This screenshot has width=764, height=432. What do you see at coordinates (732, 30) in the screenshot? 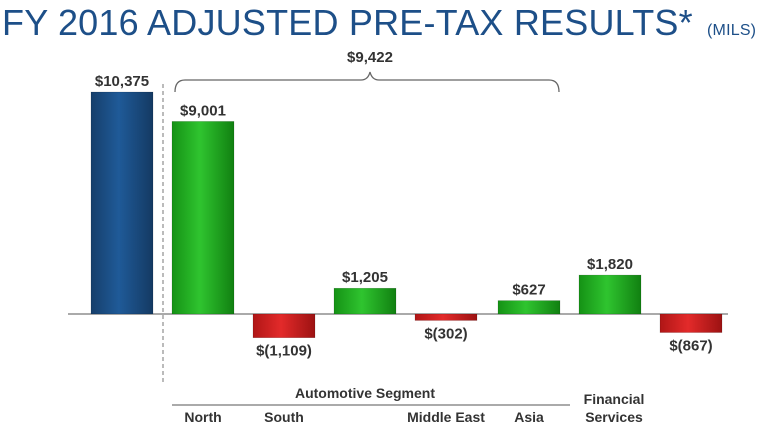
I see `chart-title-unit: (MILS)` at bounding box center [732, 30].